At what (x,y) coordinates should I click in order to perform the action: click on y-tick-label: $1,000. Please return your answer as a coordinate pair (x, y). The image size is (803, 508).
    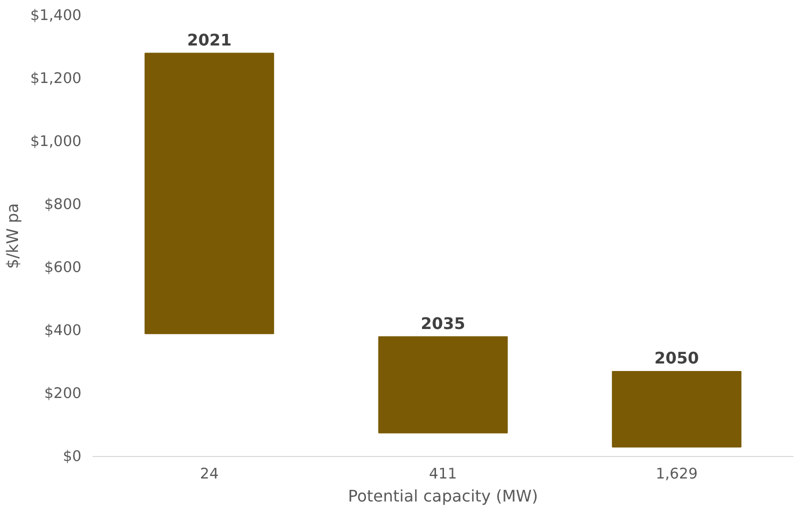
    Looking at the image, I should click on (56, 141).